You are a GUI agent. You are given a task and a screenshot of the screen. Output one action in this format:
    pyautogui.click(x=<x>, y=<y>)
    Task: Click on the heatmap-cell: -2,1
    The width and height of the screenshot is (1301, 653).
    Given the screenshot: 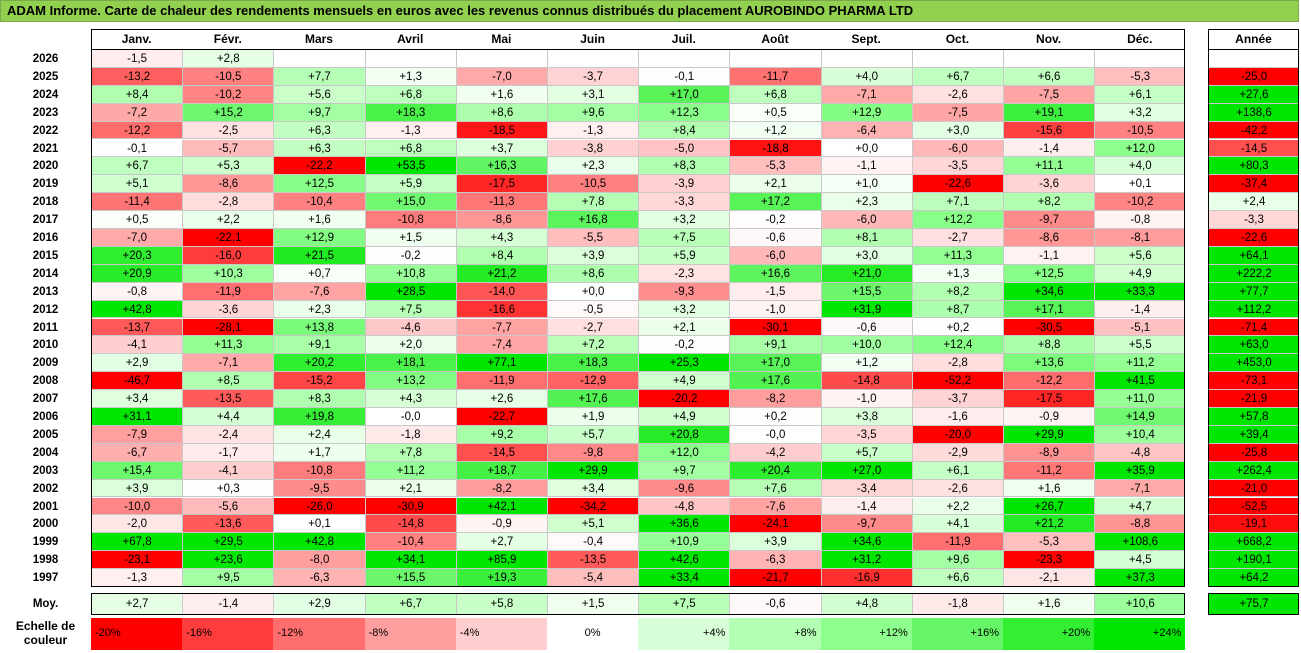 What is the action you would take?
    pyautogui.click(x=1049, y=578)
    